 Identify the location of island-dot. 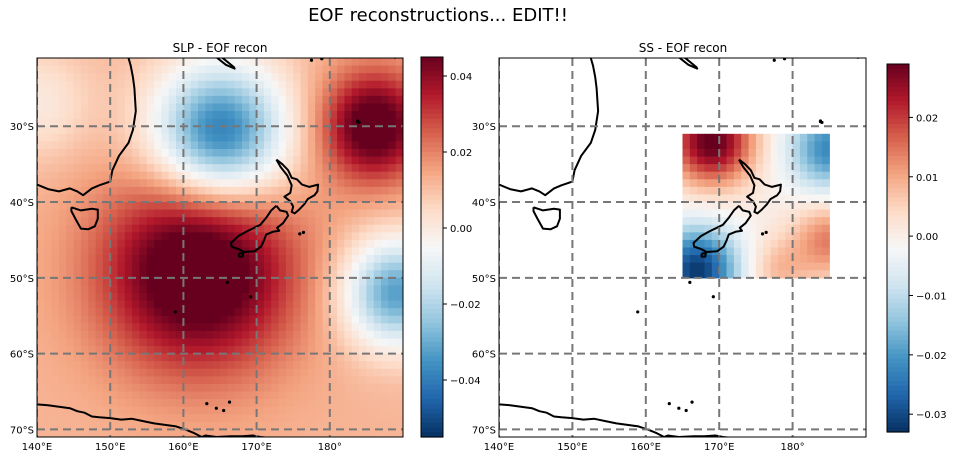
(303, 232).